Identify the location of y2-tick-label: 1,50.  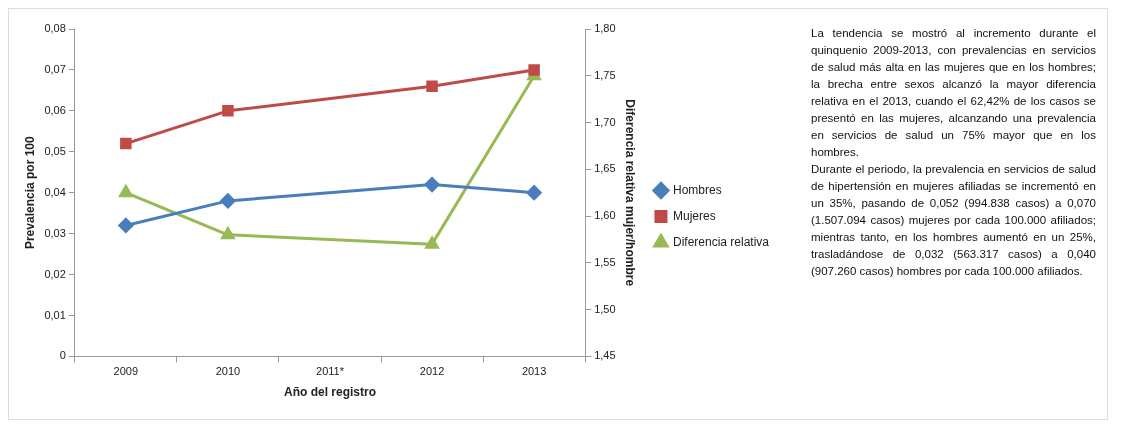
(605, 308).